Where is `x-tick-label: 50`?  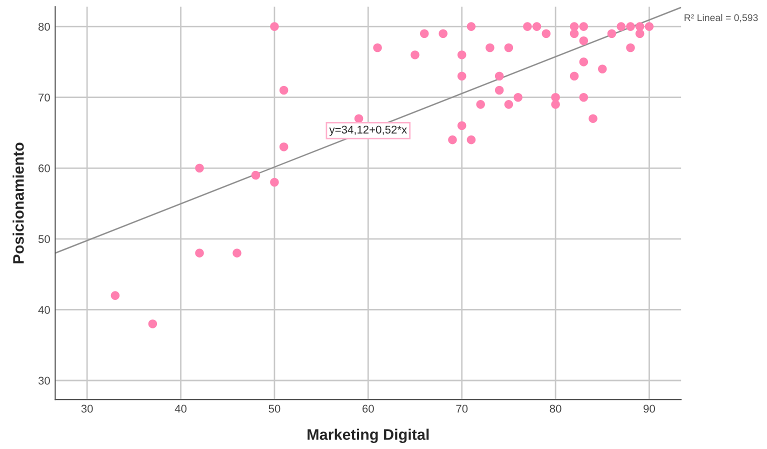 x-tick-label: 50 is located at coordinates (274, 408).